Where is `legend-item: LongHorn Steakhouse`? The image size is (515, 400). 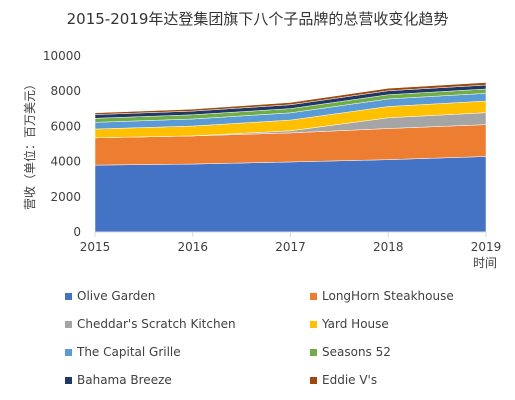 legend-item: LongHorn Steakhouse is located at coordinates (382, 296).